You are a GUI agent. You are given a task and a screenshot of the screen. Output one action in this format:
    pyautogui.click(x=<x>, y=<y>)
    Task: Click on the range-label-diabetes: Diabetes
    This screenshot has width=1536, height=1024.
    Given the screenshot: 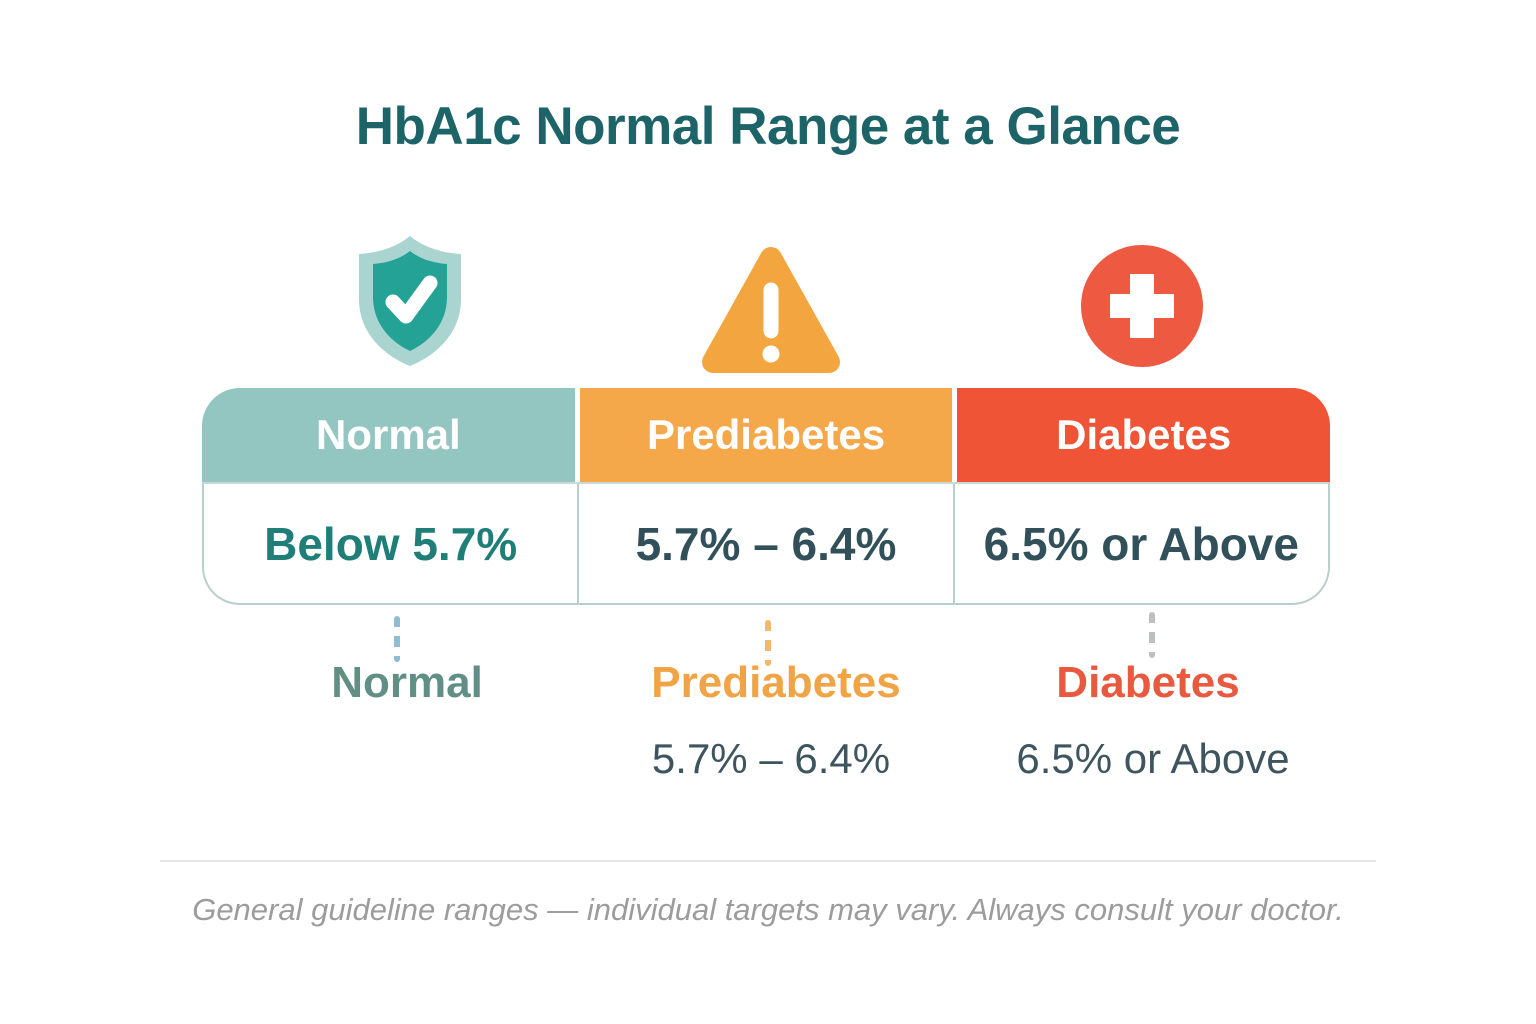 What is the action you would take?
    pyautogui.click(x=1148, y=682)
    